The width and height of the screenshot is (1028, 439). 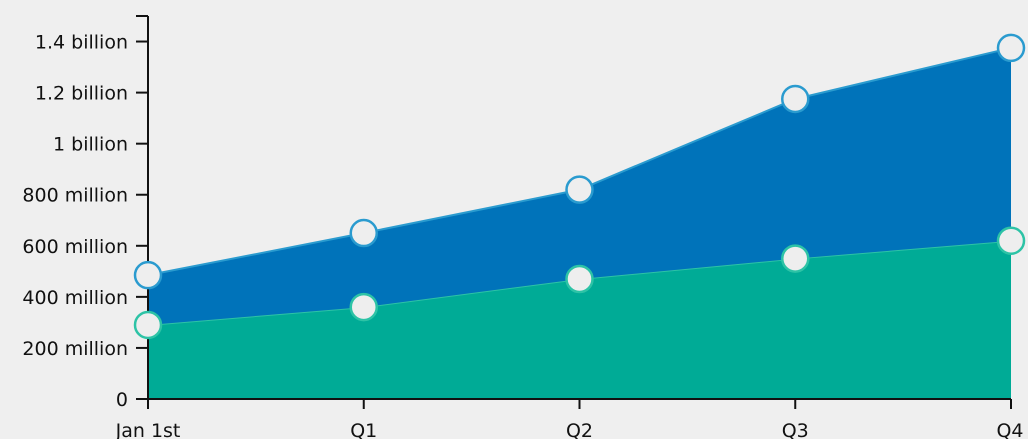 I want to click on x-tick-label: Jan 1st, so click(x=148, y=429).